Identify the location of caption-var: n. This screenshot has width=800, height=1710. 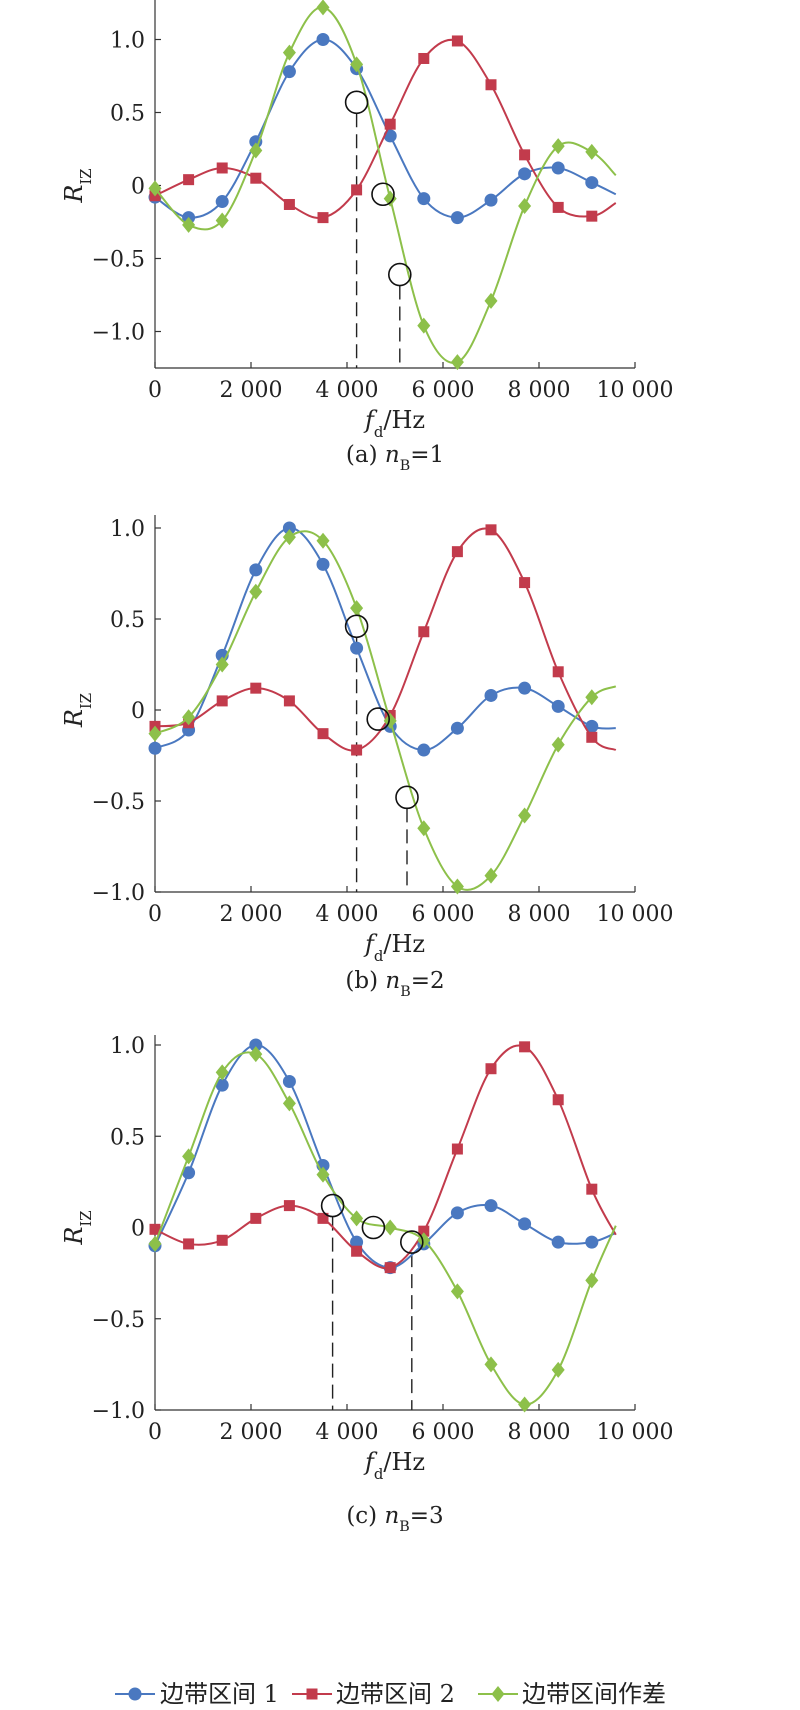
(392, 981).